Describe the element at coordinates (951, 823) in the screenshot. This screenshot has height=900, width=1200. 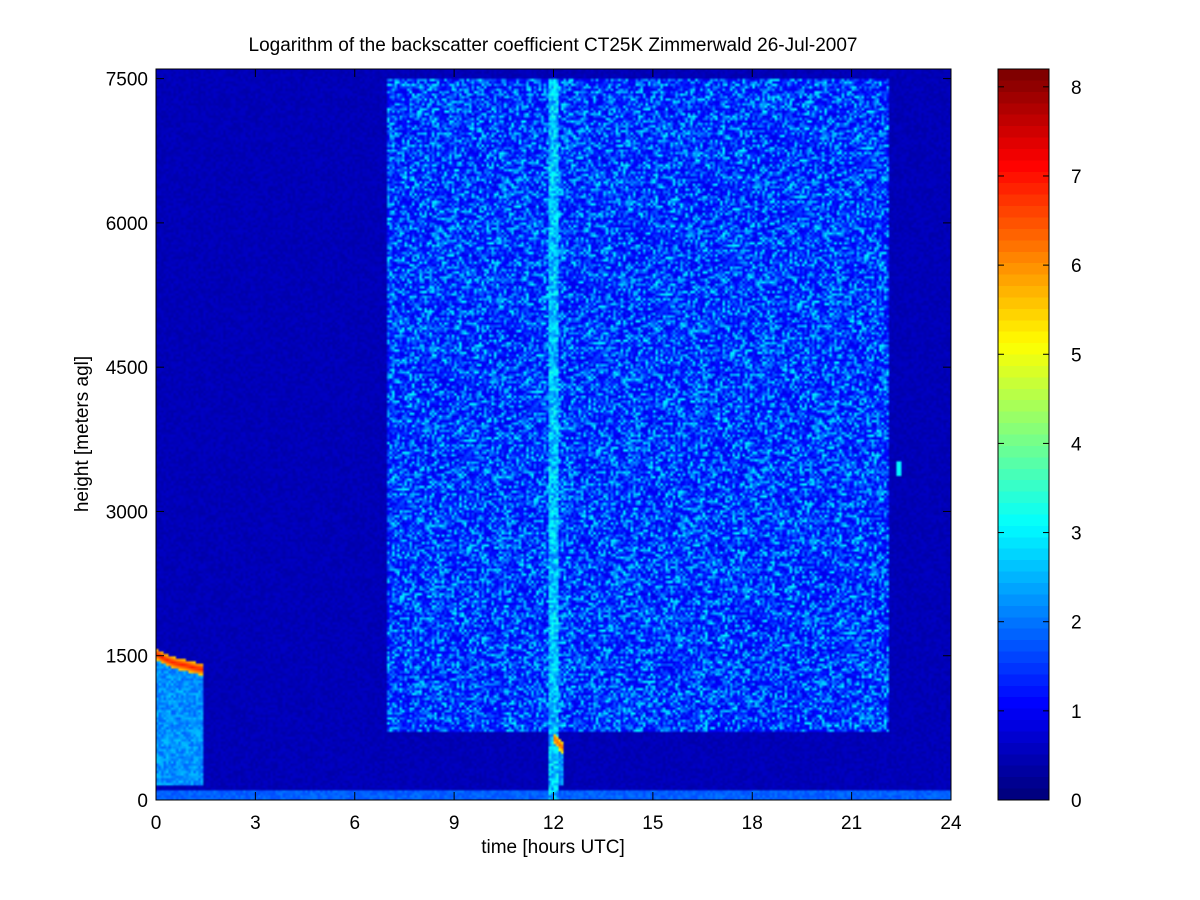
I see `x-tick-label: 24` at that location.